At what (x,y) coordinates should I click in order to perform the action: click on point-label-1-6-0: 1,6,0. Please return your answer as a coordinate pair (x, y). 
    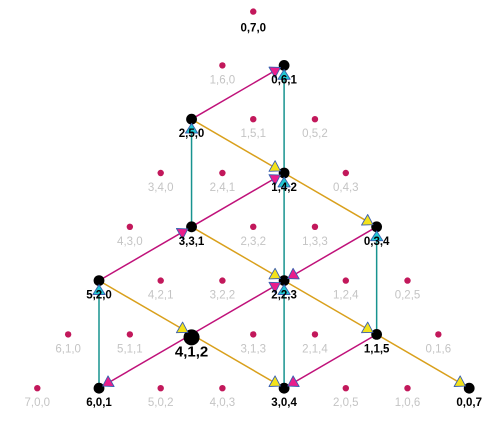
    Looking at the image, I should click on (223, 80).